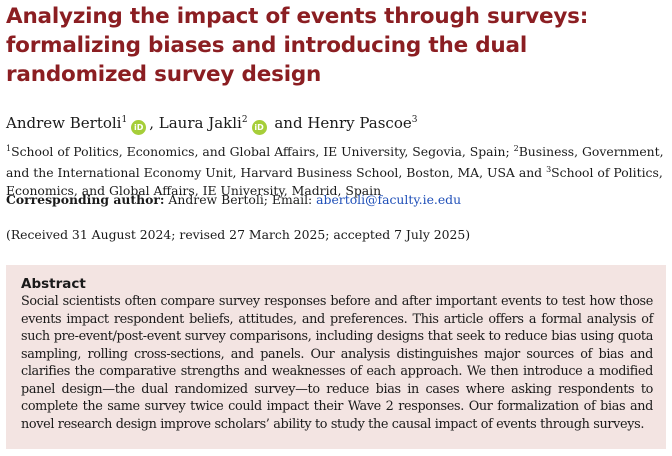 The height and width of the screenshot is (456, 672). What do you see at coordinates (516, 148) in the screenshot?
I see `affiliation-mark: 2` at bounding box center [516, 148].